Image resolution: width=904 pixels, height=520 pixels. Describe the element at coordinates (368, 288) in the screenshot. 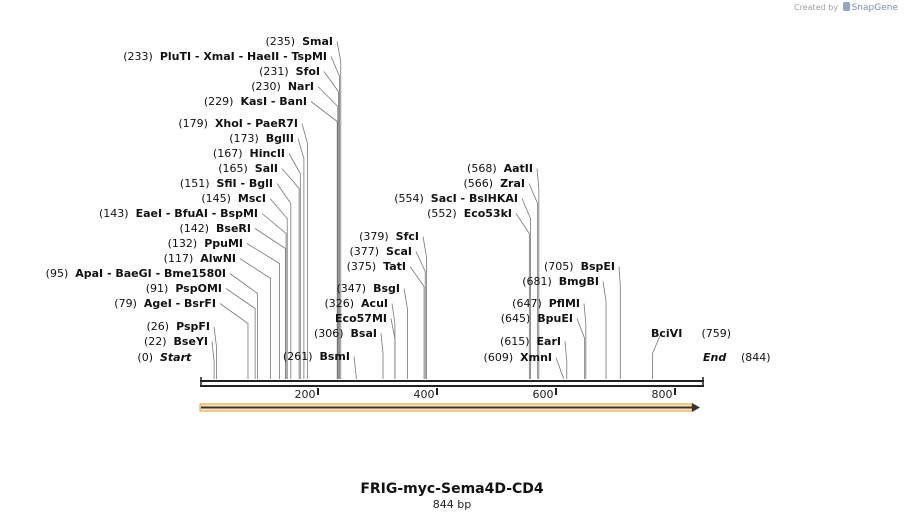

I see `site-BsgI: (347) BsgI` at that location.